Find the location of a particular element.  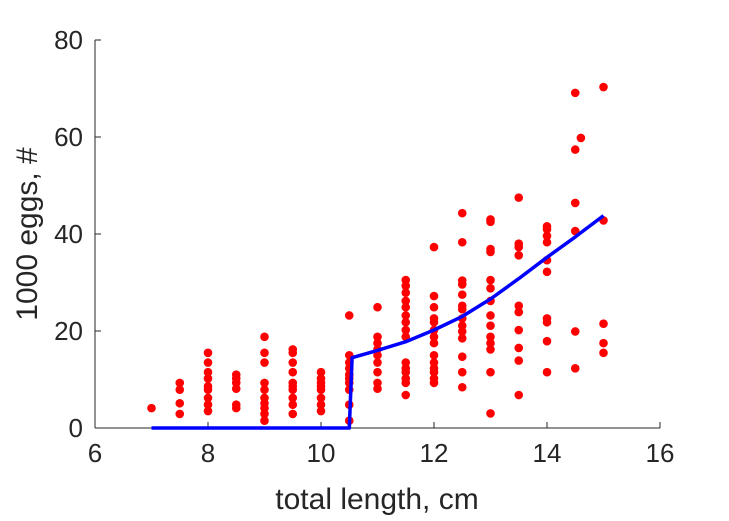

y-axis-title: 1000 eggs, # is located at coordinates (27, 234).